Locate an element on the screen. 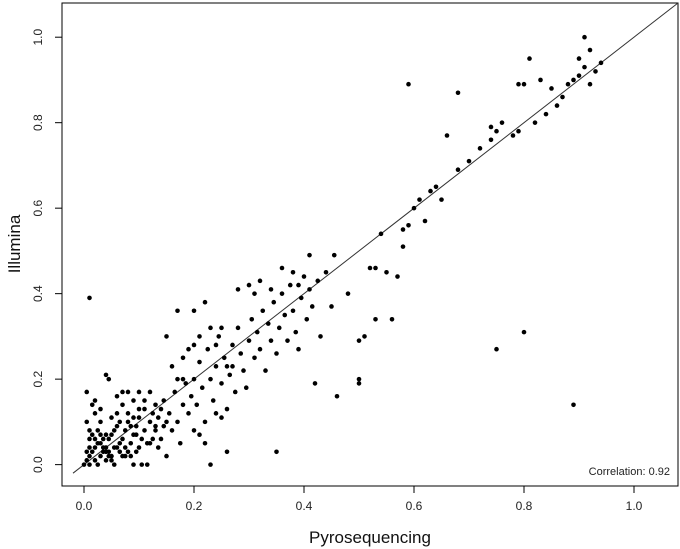  x-axis: 0.0 0.2 0.4 0.6 0.8 1.0 is located at coordinates (359, 499).